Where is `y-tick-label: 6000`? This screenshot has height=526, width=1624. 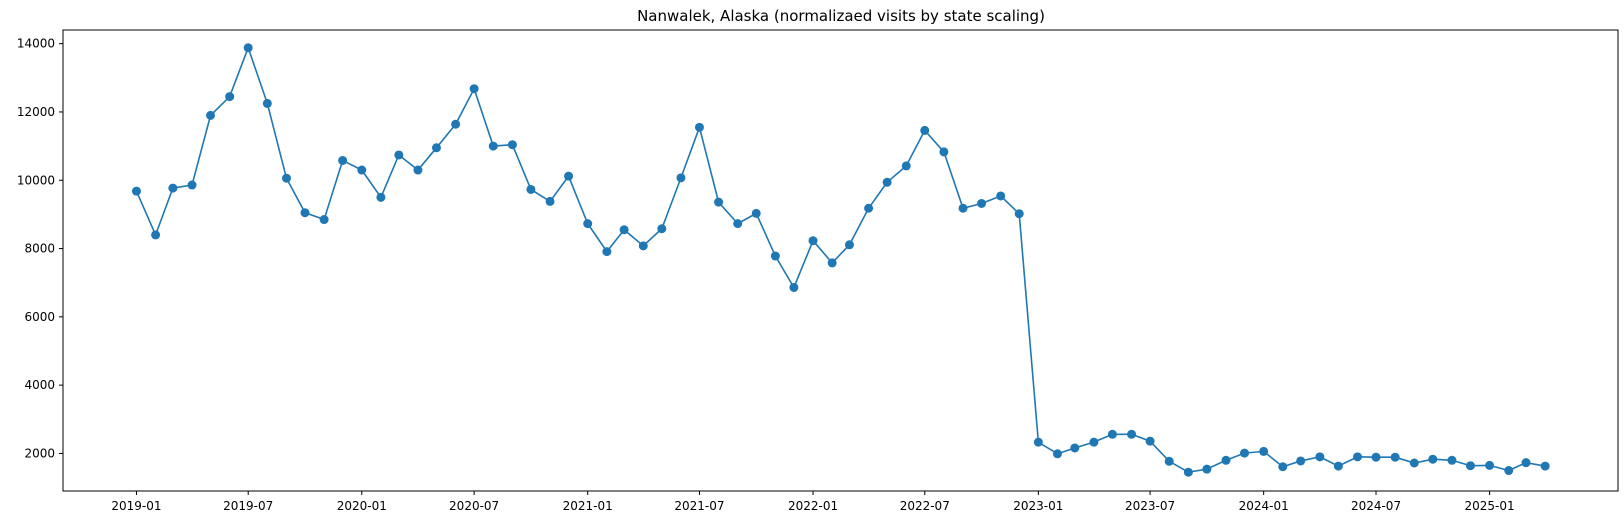
y-tick-label: 6000 is located at coordinates (39, 317).